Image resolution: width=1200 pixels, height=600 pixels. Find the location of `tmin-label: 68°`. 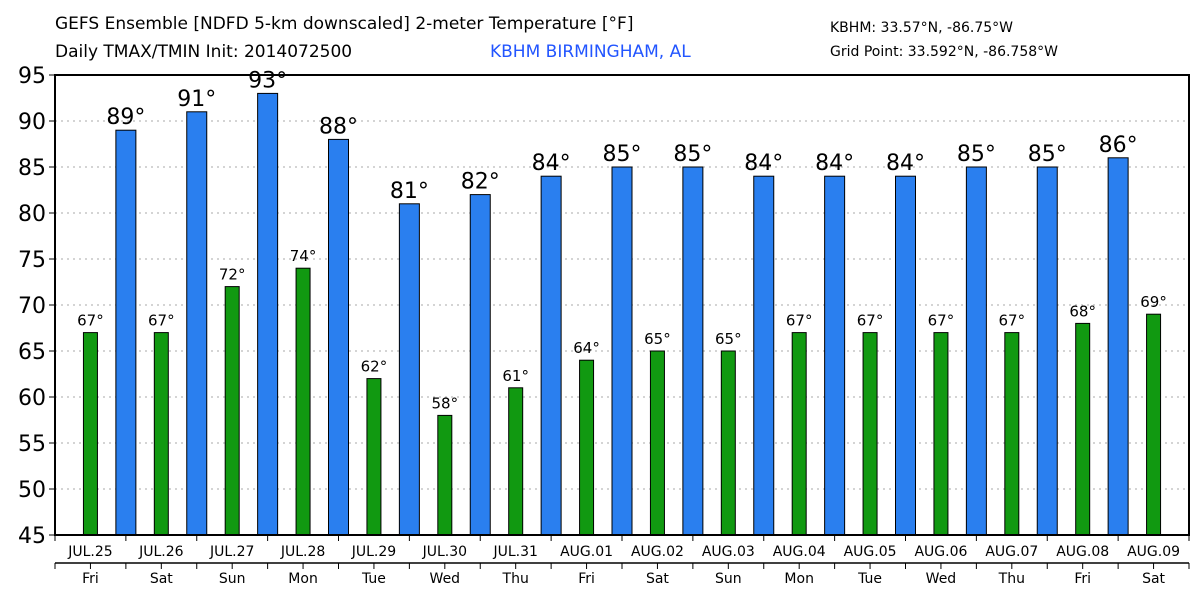

tmin-label: 68° is located at coordinates (1082, 311).